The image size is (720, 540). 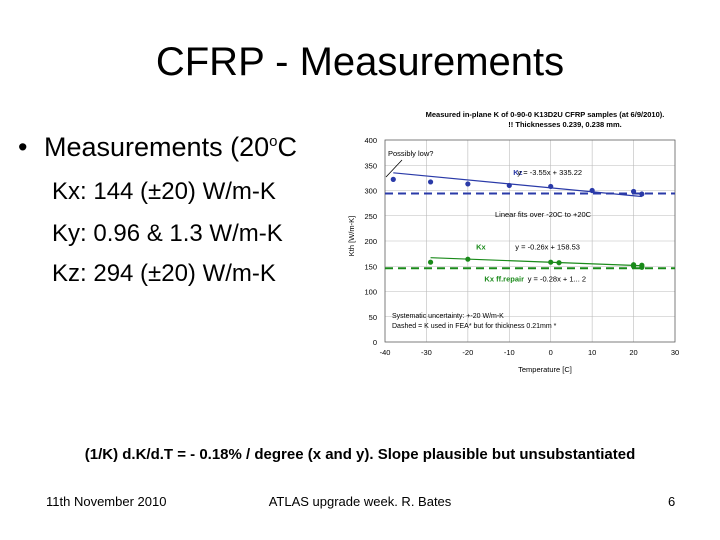 I want to click on series-label: Kx ff.repair, so click(x=504, y=278).